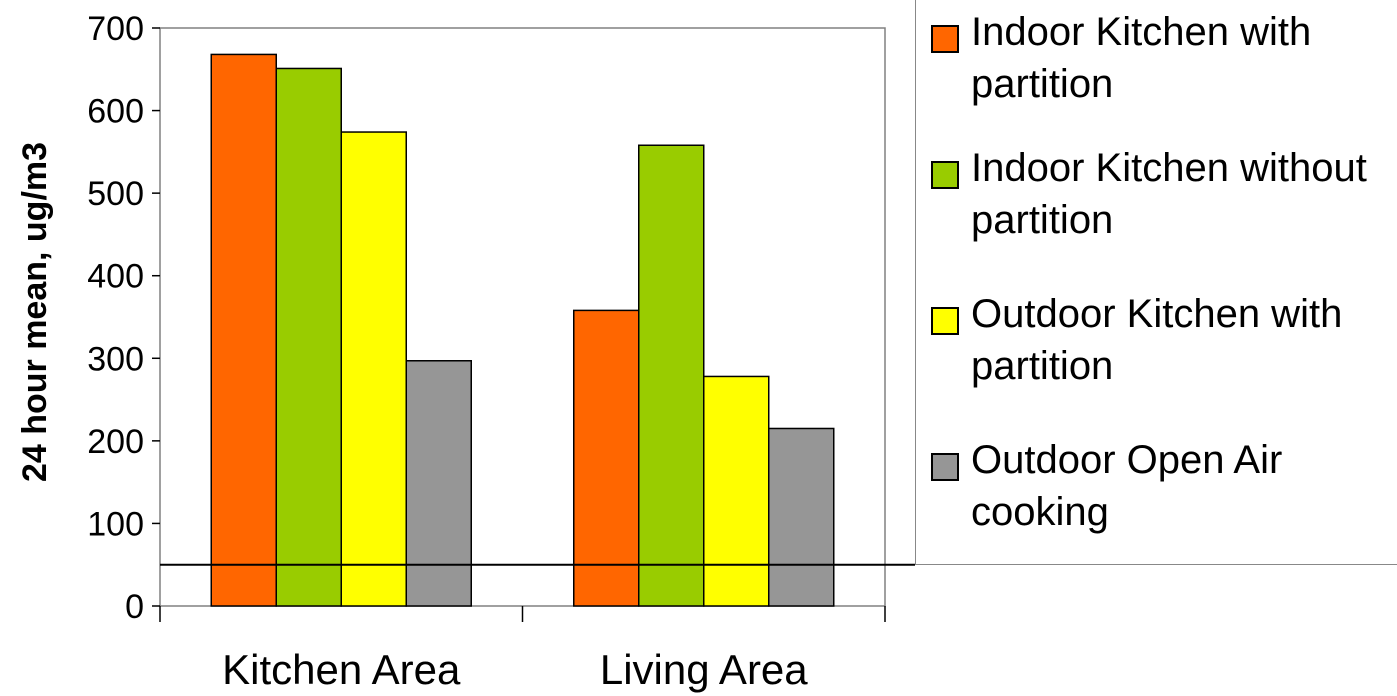 The height and width of the screenshot is (696, 1397). Describe the element at coordinates (1127, 486) in the screenshot. I see `legend-label: Outdoor Open Air cooking` at that location.